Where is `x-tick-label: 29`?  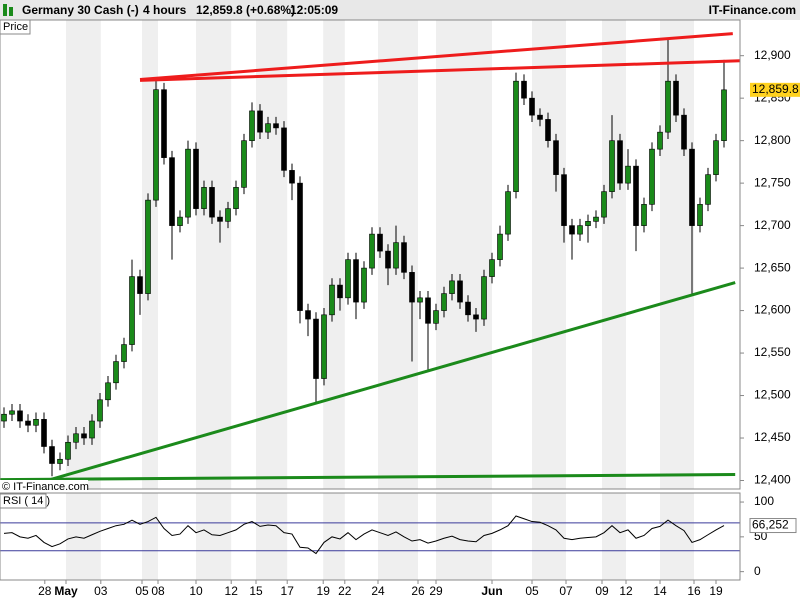
x-tick-label: 29 is located at coordinates (436, 591).